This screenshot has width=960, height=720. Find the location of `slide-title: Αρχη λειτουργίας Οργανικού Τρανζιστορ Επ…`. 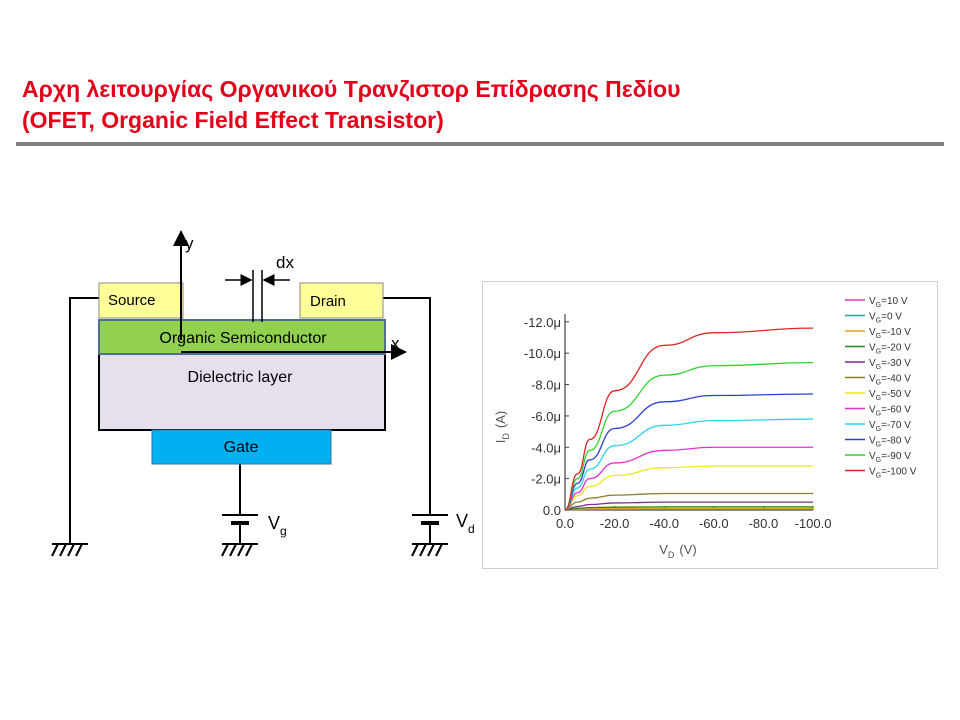

slide-title: Αρχη λειτουργίας Οργανικού Τρανζιστορ Επ… is located at coordinates (482, 105).